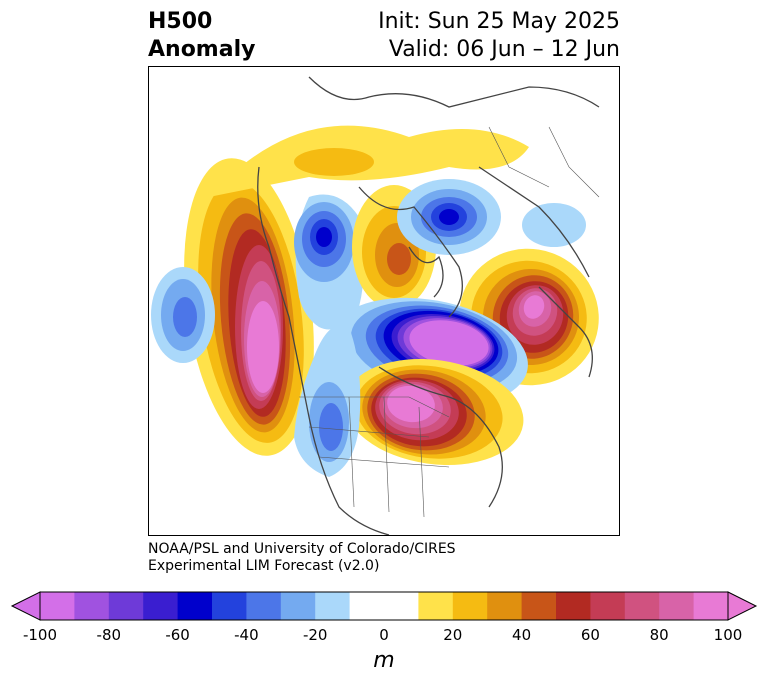 The width and height of the screenshot is (768, 686). I want to click on colorbar-scale, so click(384, 606).